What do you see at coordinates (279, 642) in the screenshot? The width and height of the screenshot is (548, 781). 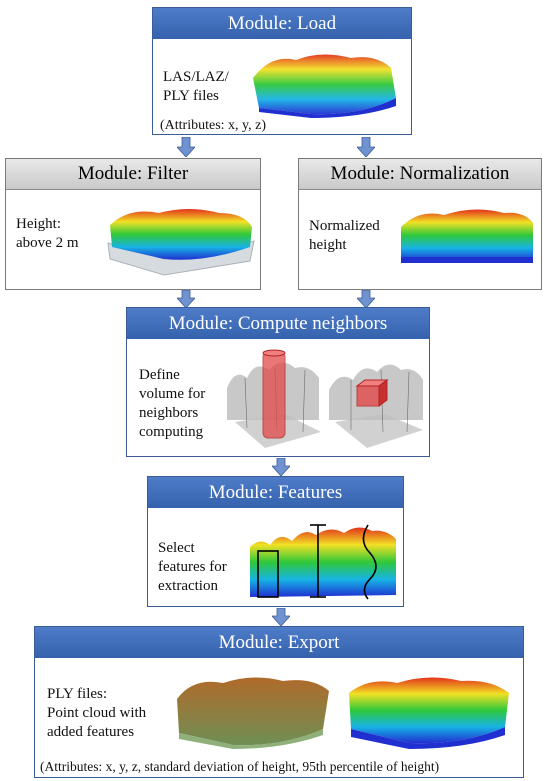 I see `export-module-title: Module: Export` at bounding box center [279, 642].